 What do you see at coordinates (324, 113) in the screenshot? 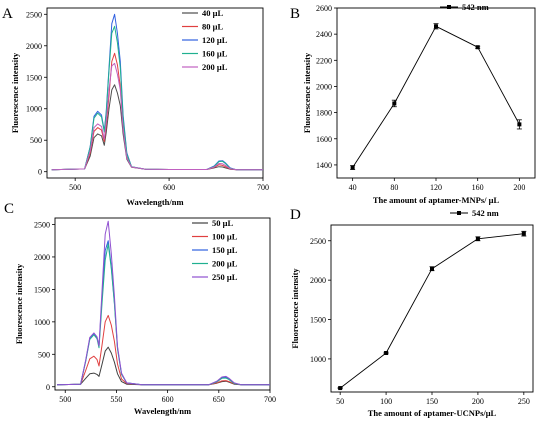
I see `y-tick-label: 1800` at bounding box center [324, 113].